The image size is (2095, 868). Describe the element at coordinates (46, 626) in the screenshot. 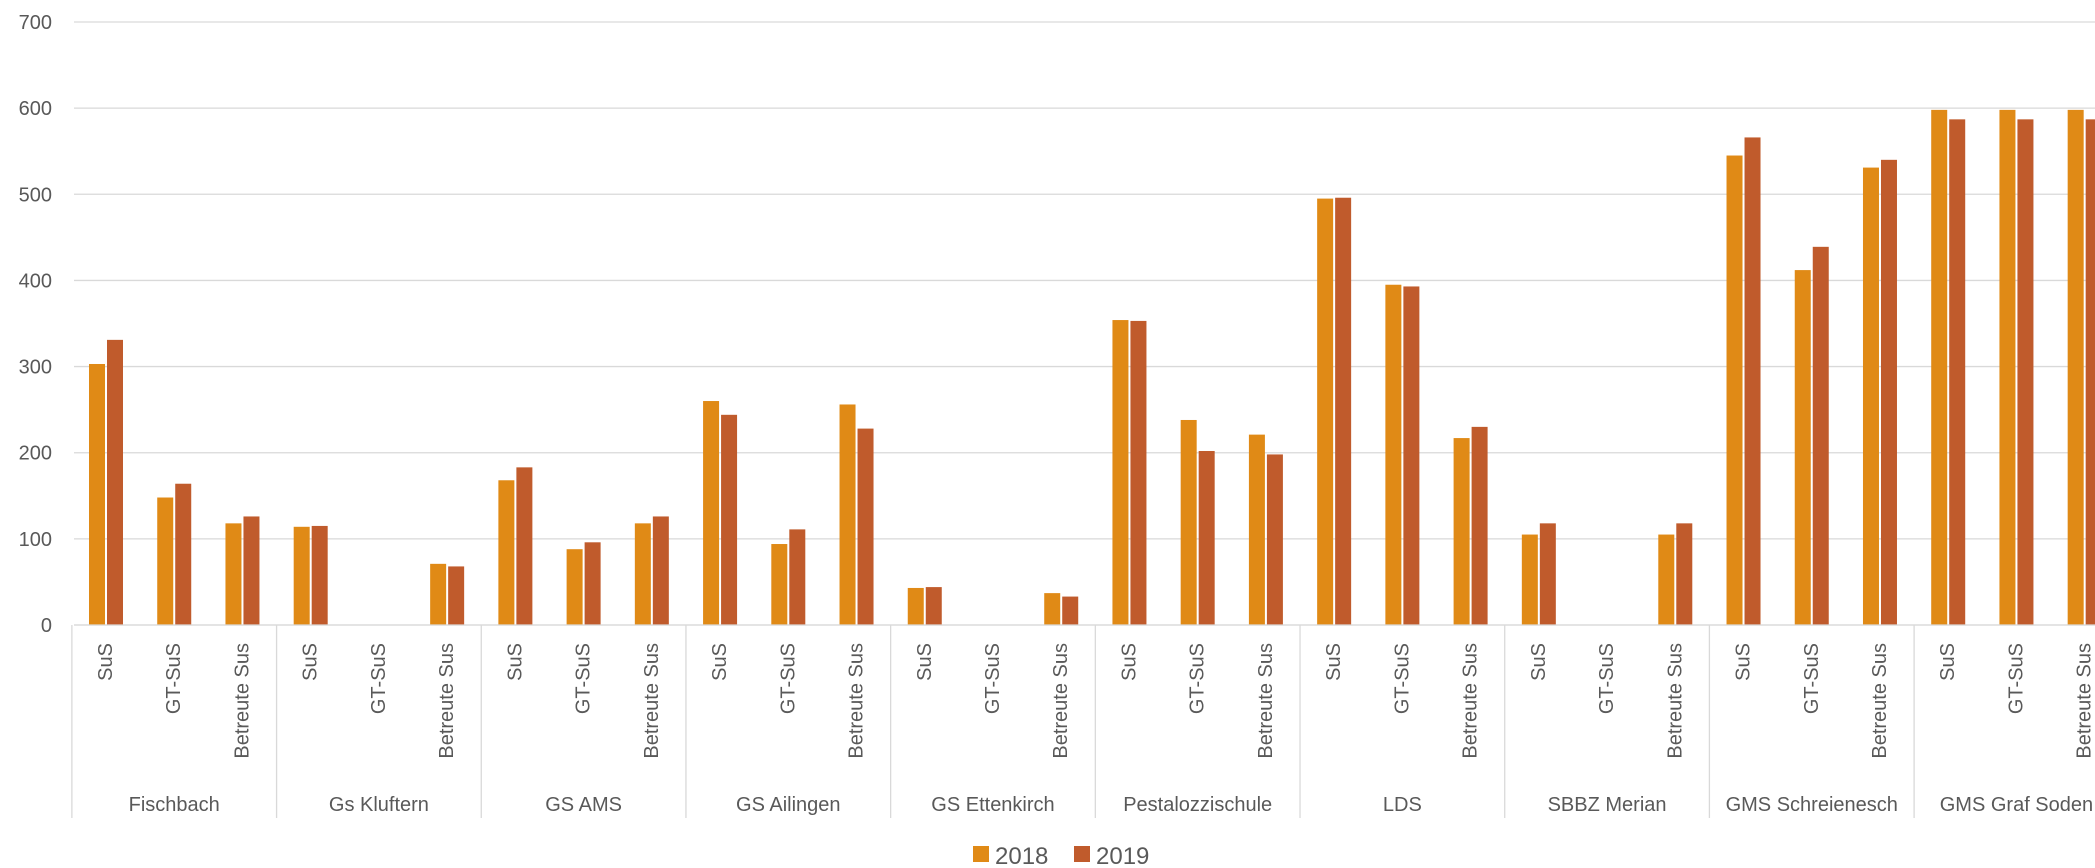

I see `y-tick-label: 0` at that location.